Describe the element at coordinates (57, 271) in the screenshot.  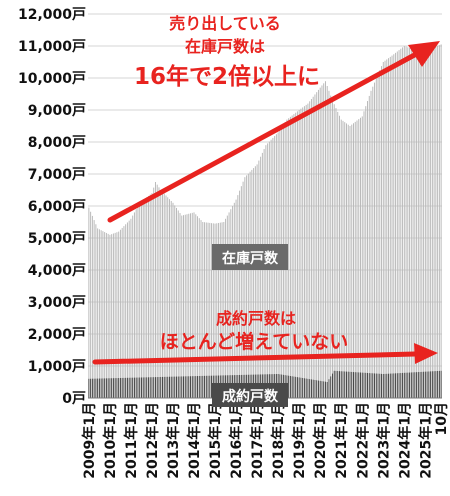
I see `y-tick-label: 4,000戸` at that location.